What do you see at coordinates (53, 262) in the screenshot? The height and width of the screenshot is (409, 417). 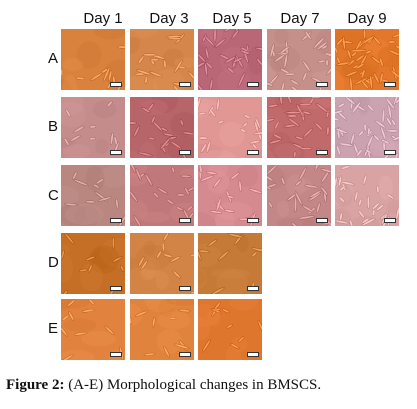 I see `row-label-d: D` at bounding box center [53, 262].